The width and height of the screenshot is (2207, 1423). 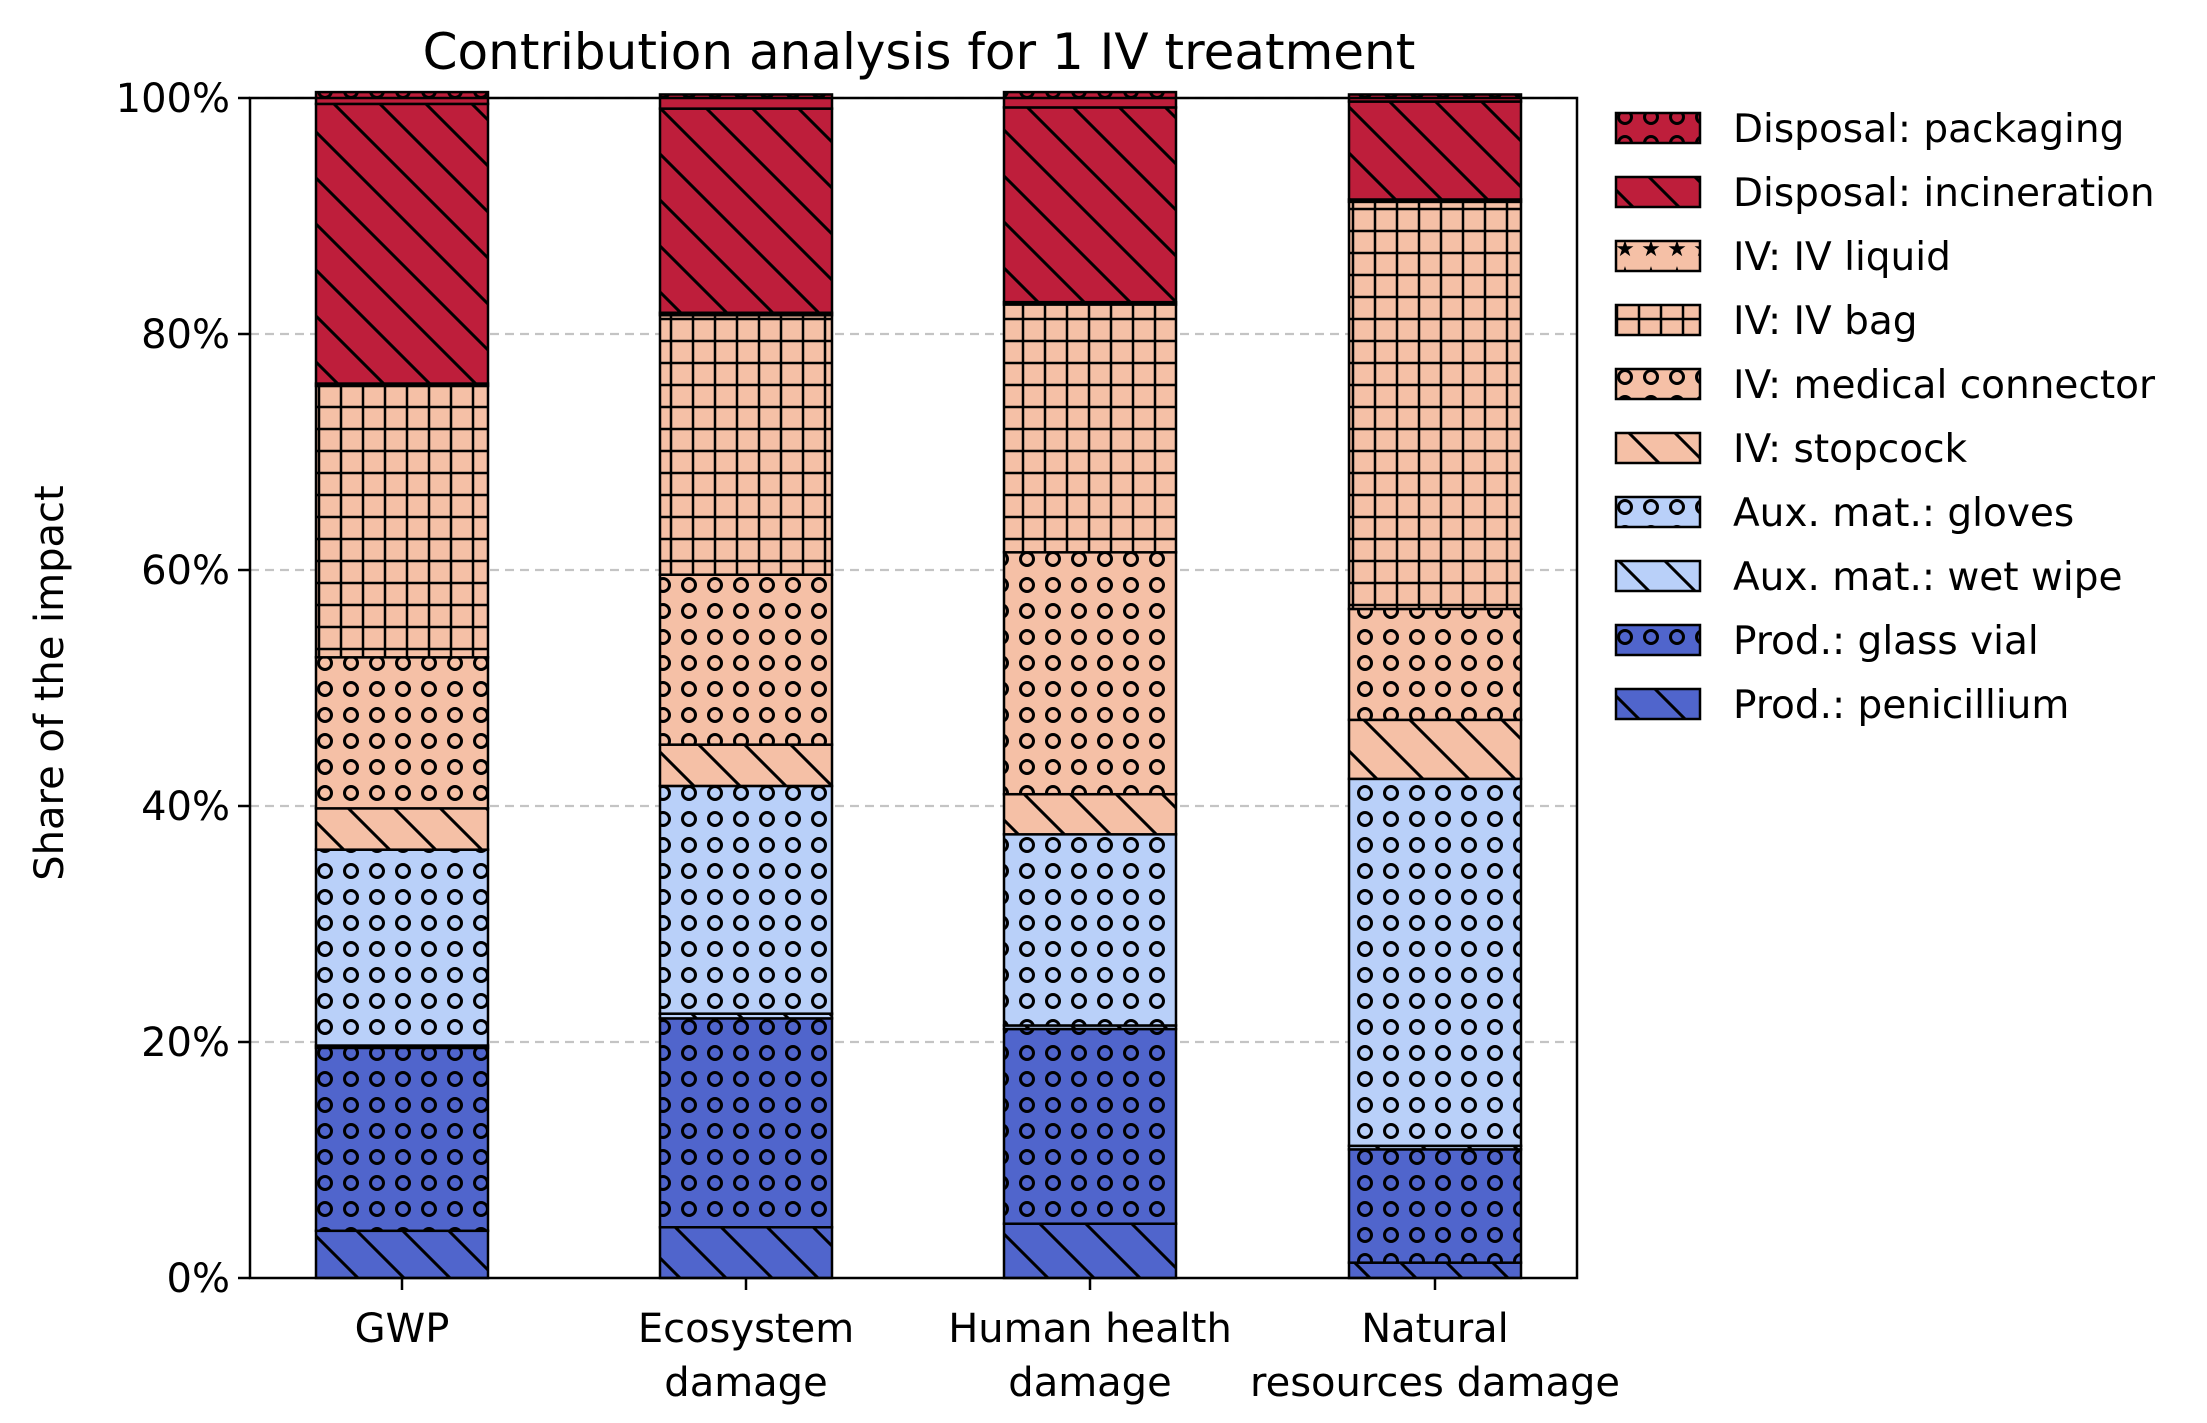 I want to click on legend-label: Disposal: packaging, so click(x=1928, y=129).